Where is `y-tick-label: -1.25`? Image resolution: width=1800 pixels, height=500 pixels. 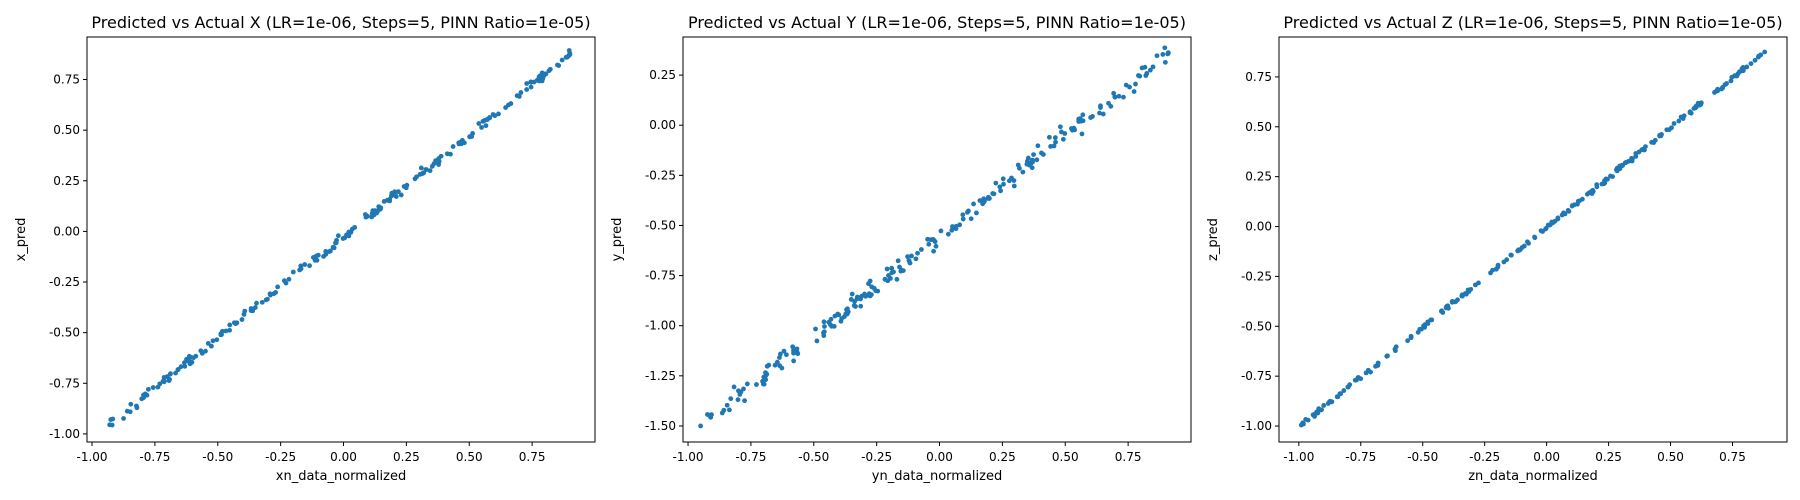
y-tick-label: -1.25 is located at coordinates (660, 376).